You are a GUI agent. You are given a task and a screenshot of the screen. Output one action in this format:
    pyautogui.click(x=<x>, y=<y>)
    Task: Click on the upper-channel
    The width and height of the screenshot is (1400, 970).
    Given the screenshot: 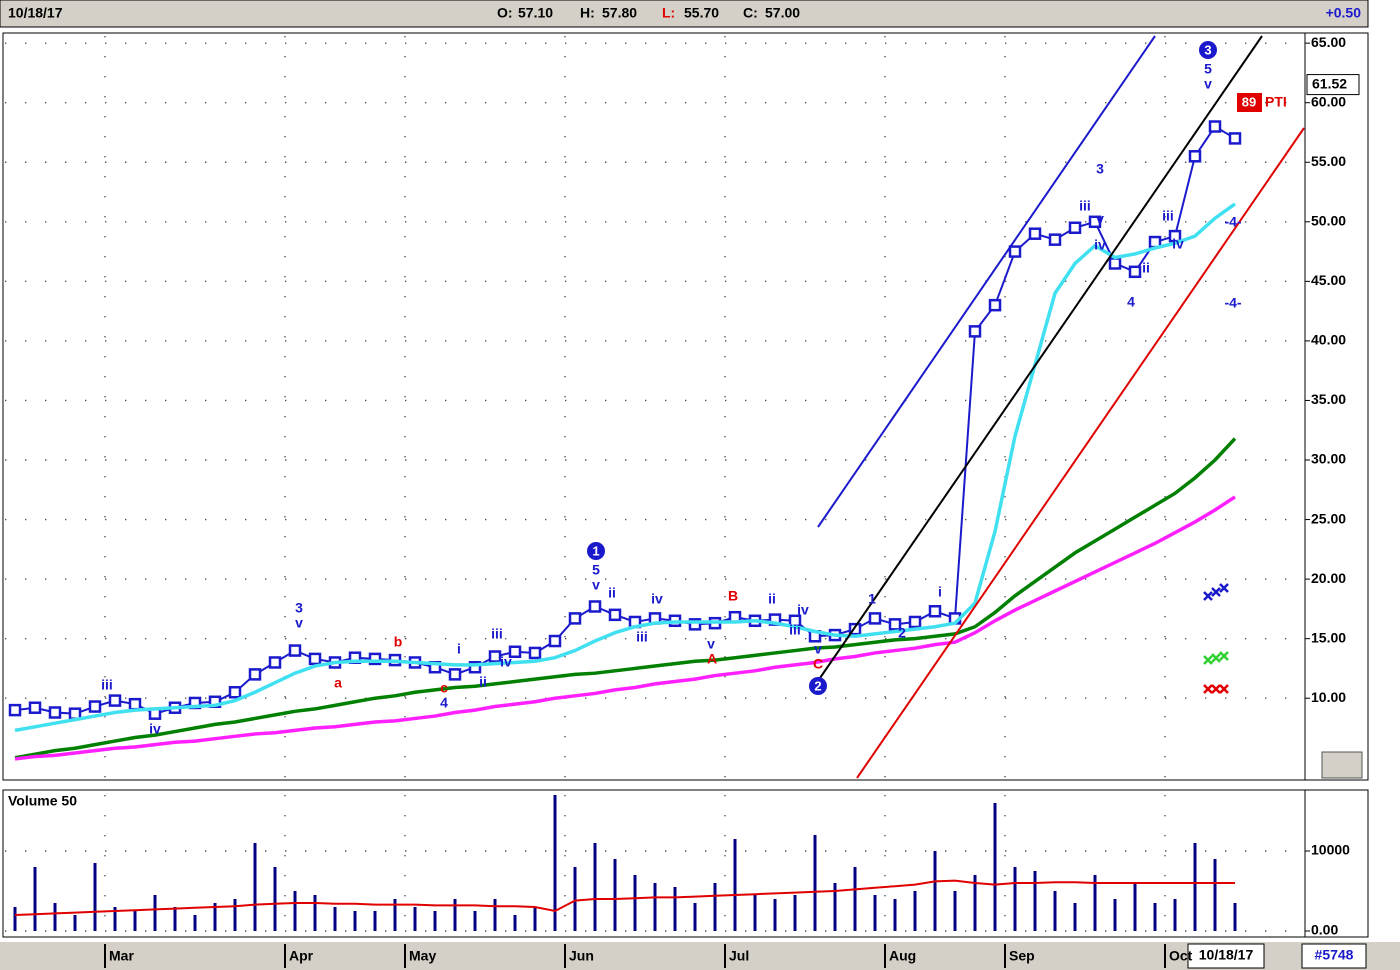 What is the action you would take?
    pyautogui.click(x=986, y=281)
    